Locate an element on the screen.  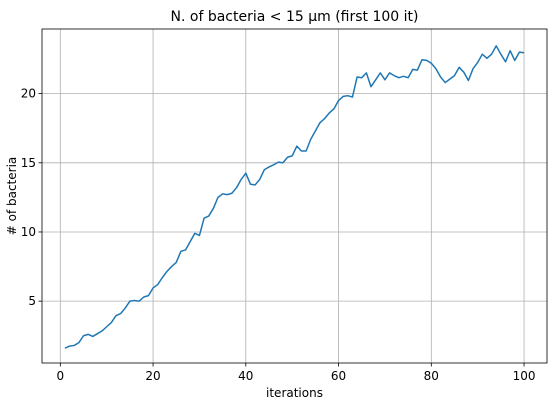
x-tick-label: 40 is located at coordinates (245, 376).